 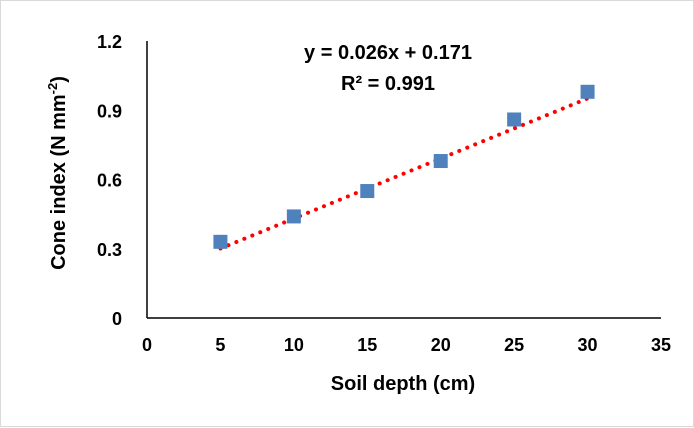 What do you see at coordinates (59, 79) in the screenshot?
I see `y-axis-title-close: )` at bounding box center [59, 79].